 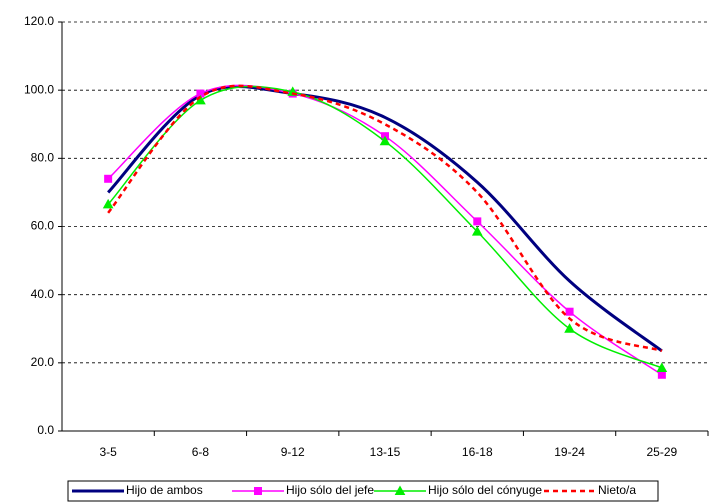 What do you see at coordinates (43, 226) in the screenshot?
I see `y-tick-label: 60.0` at bounding box center [43, 226].